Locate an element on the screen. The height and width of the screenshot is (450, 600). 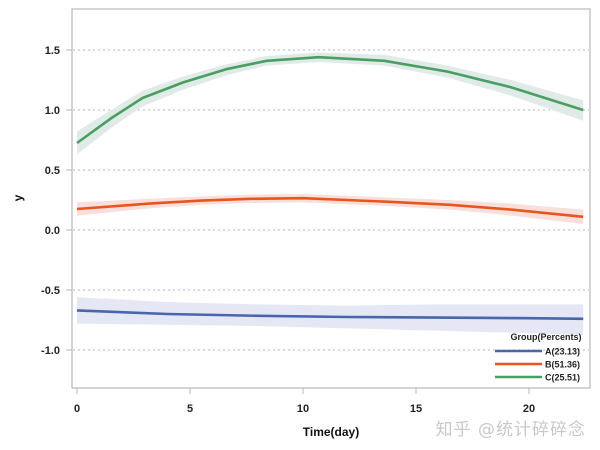
legend-label: A(23.13) is located at coordinates (562, 352).